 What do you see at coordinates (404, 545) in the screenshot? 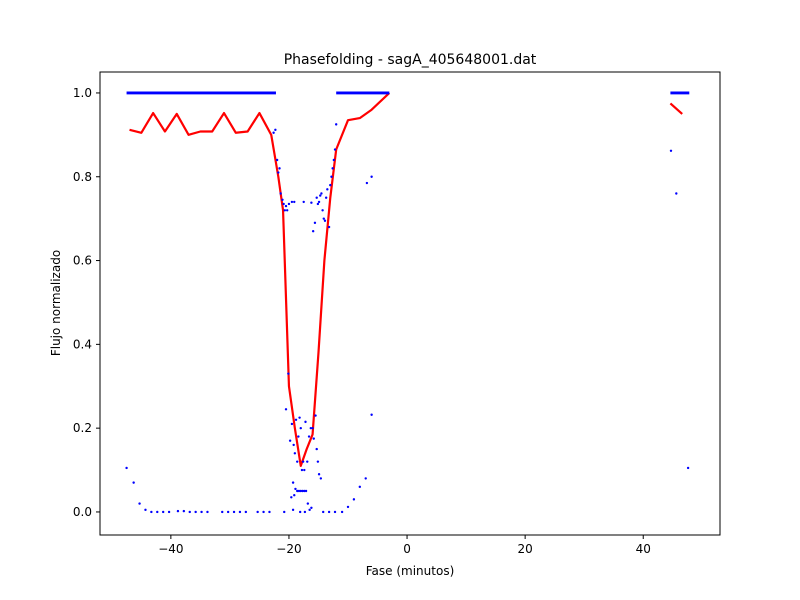
I see `x-axis: −40 −20 0 20 40` at bounding box center [404, 545].